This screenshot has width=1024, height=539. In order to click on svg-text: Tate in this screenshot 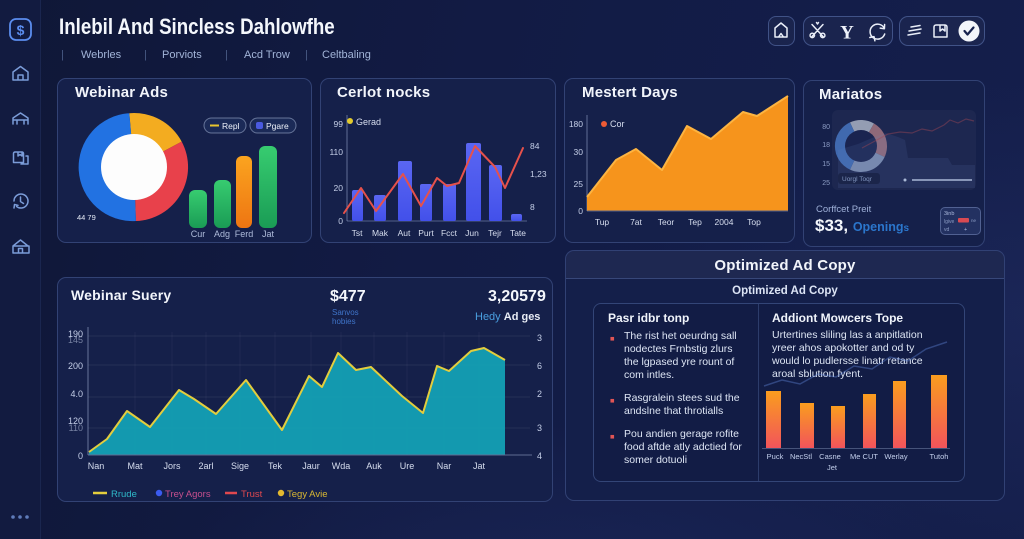, I will do `click(518, 233)`.